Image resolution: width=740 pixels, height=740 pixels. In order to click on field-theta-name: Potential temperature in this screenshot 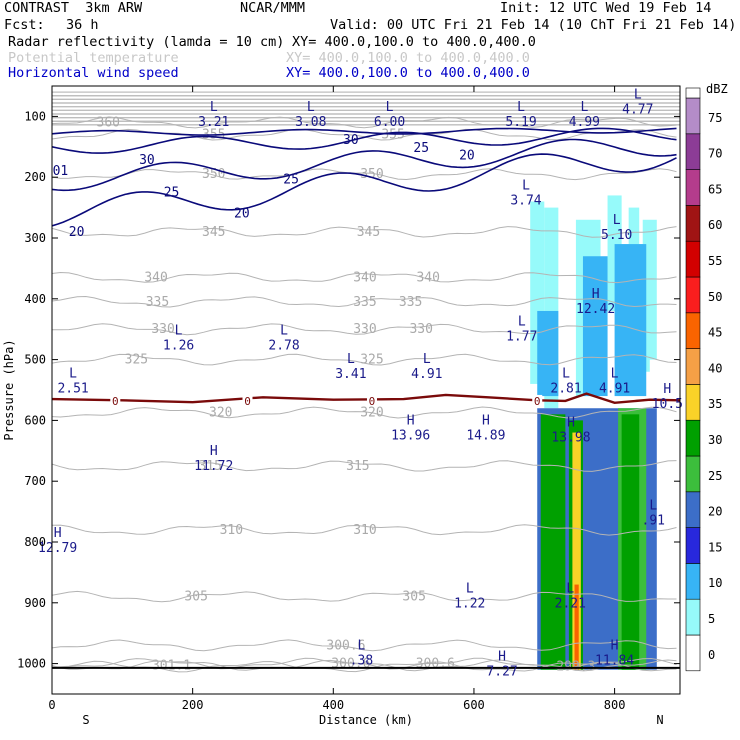, I will do `click(93, 58)`.